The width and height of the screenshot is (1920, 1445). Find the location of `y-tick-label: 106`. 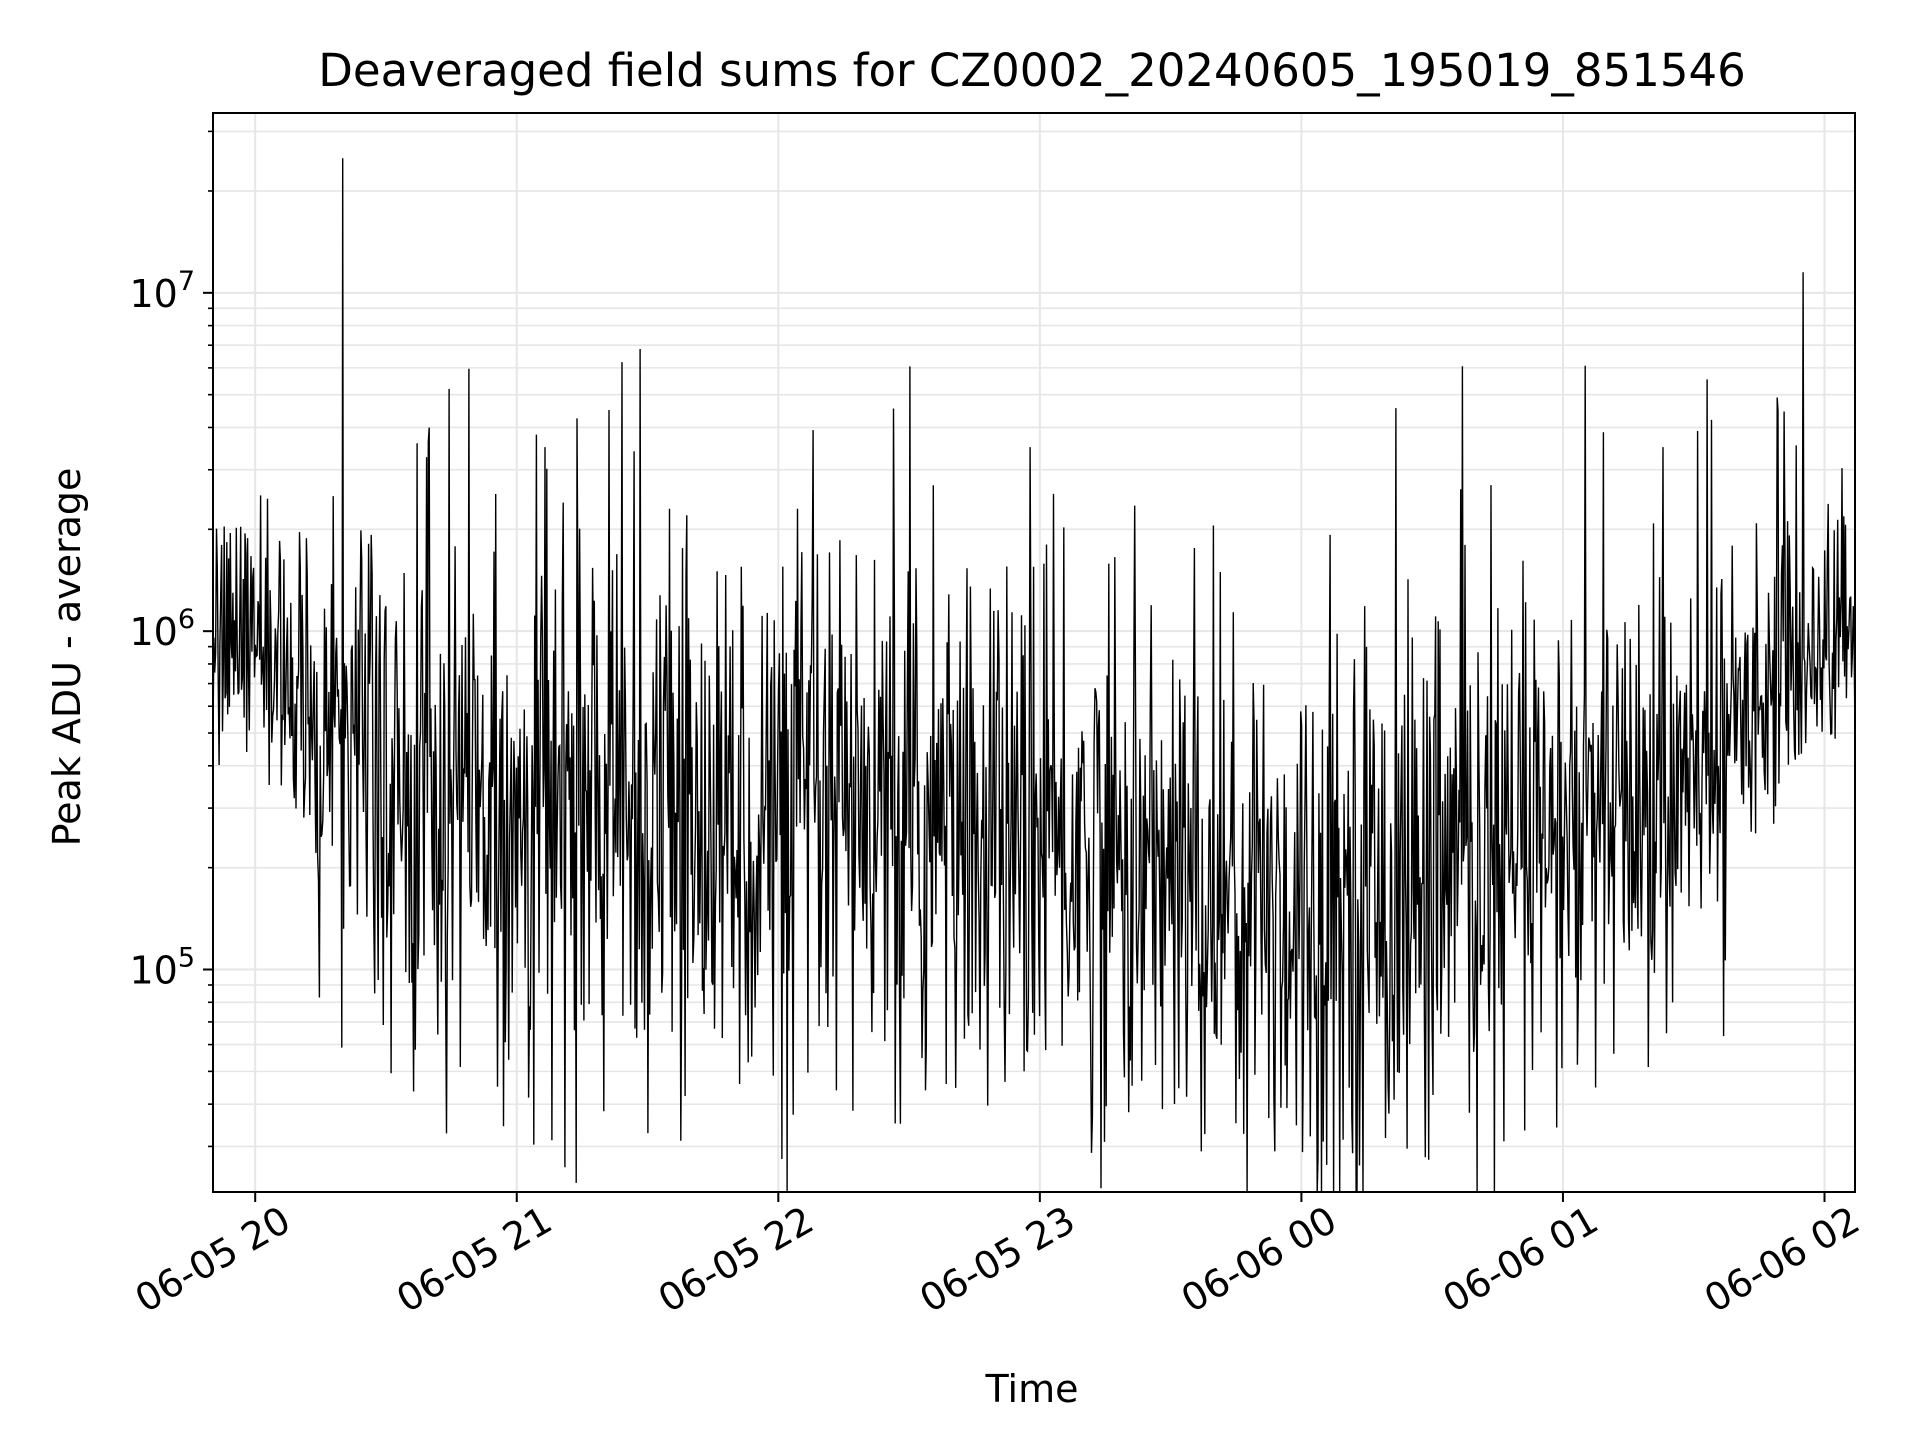

y-tick-label: 106 is located at coordinates (162, 629).